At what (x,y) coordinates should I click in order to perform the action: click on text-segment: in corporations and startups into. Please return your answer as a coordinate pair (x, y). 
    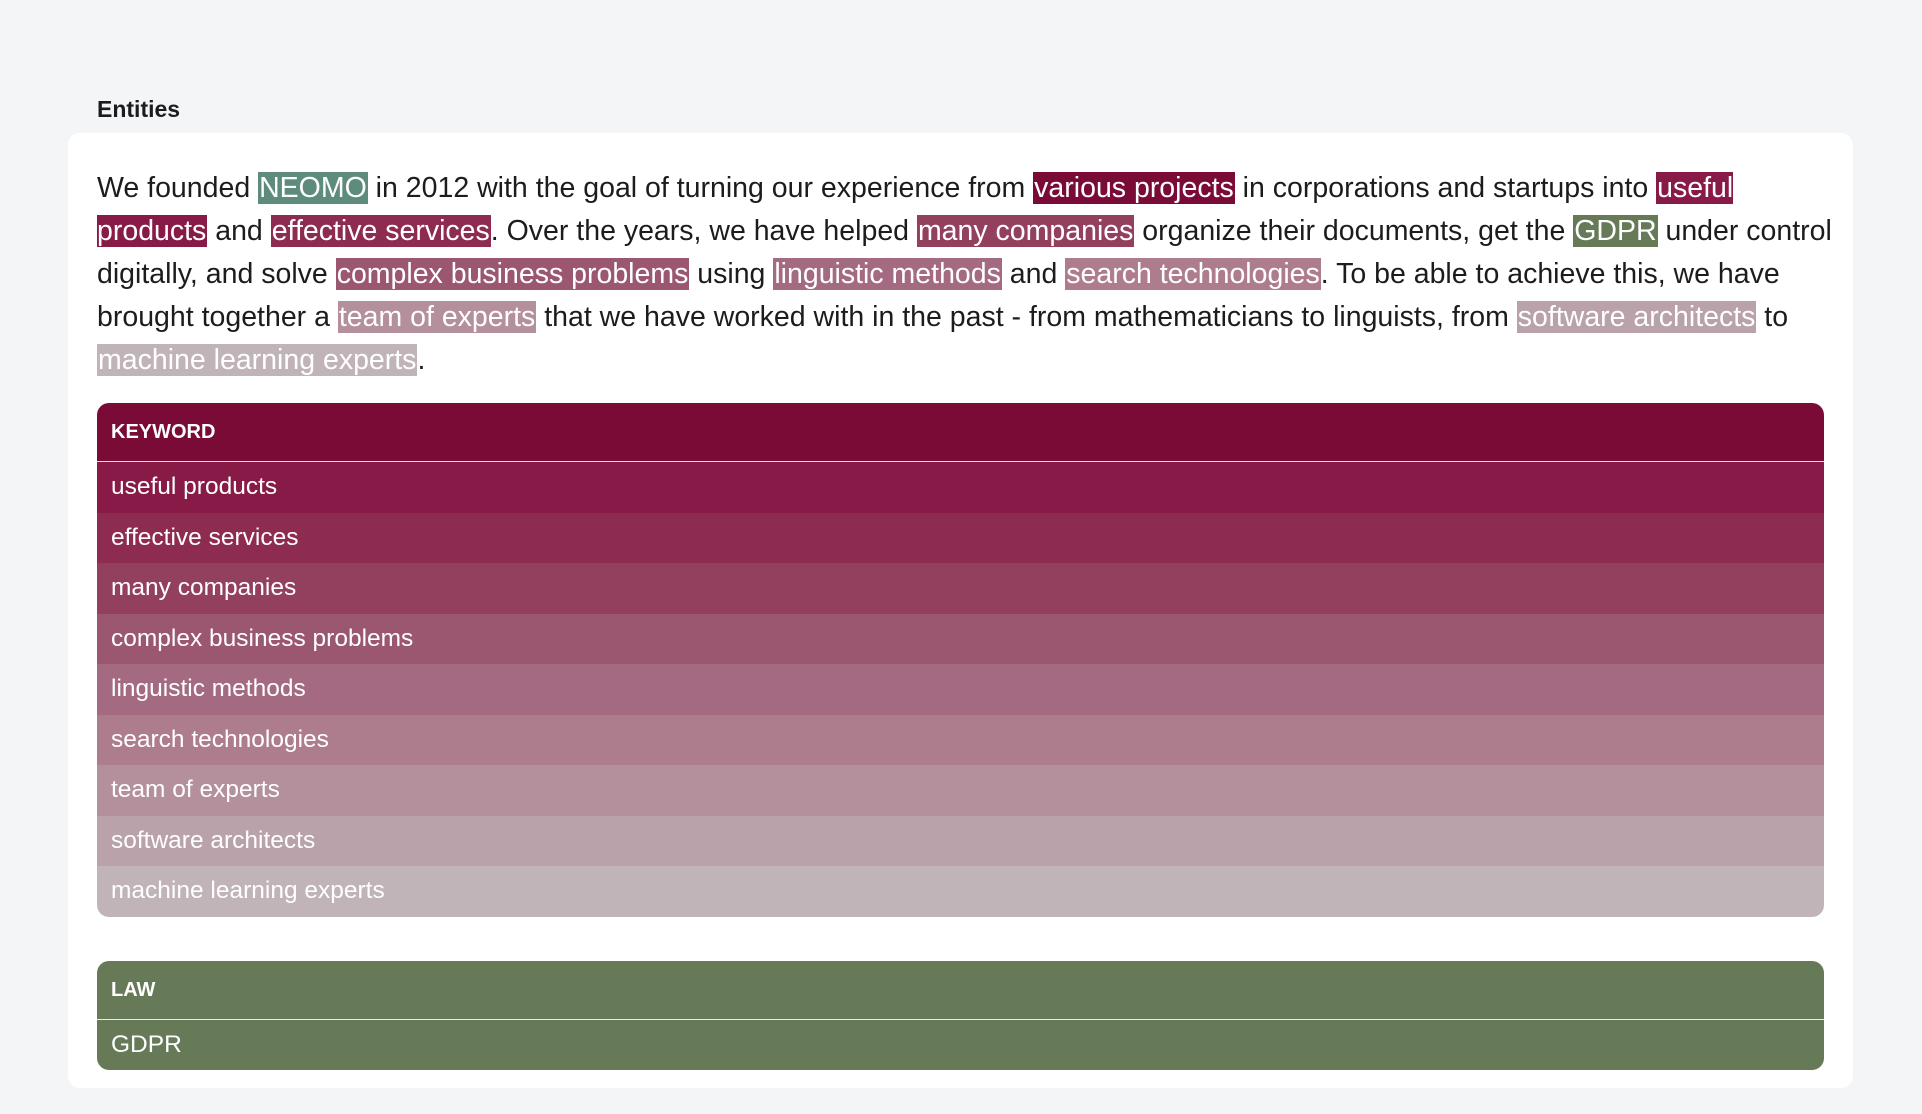
    Looking at the image, I should click on (1445, 188).